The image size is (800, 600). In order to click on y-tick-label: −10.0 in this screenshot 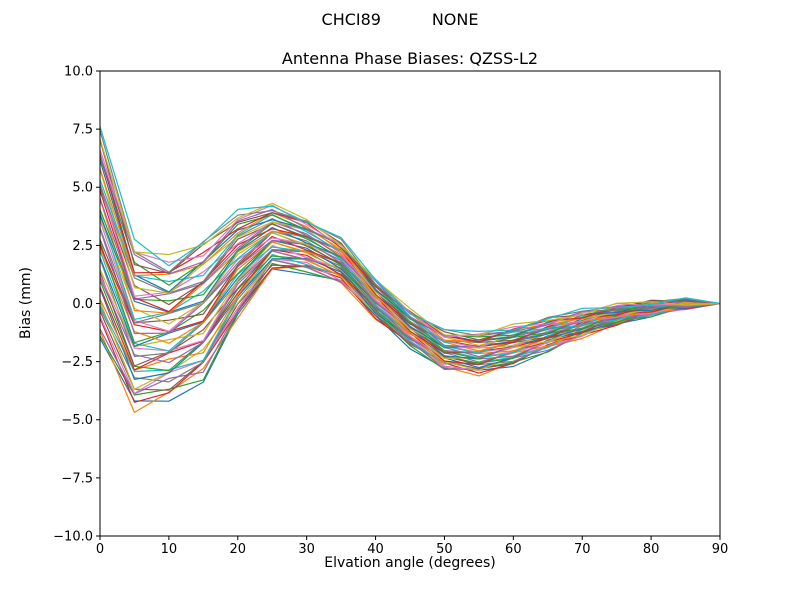, I will do `click(73, 536)`.